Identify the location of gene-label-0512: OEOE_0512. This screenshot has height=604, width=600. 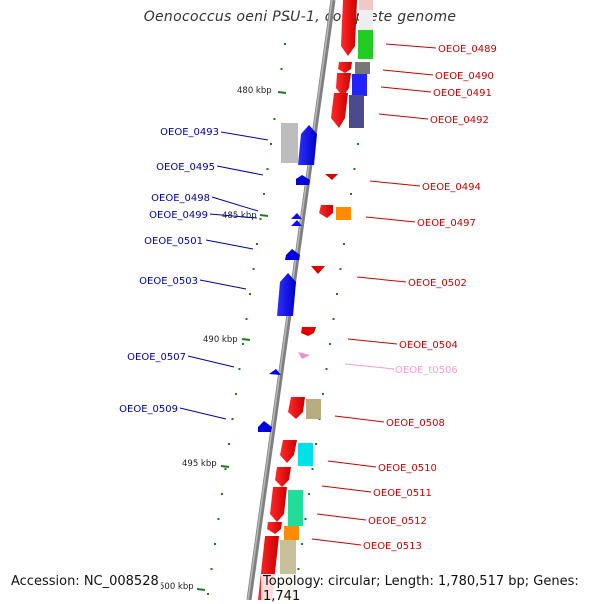
(397, 521).